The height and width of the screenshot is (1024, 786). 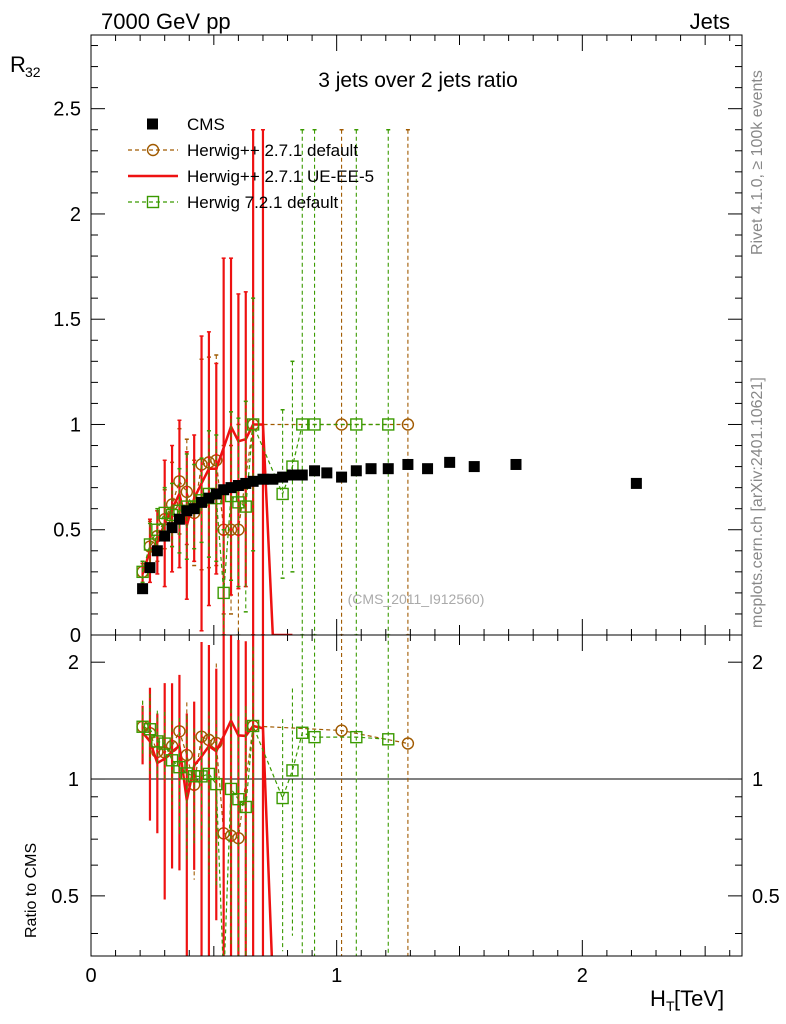 I want to click on header-process-label: Jets, so click(x=710, y=21).